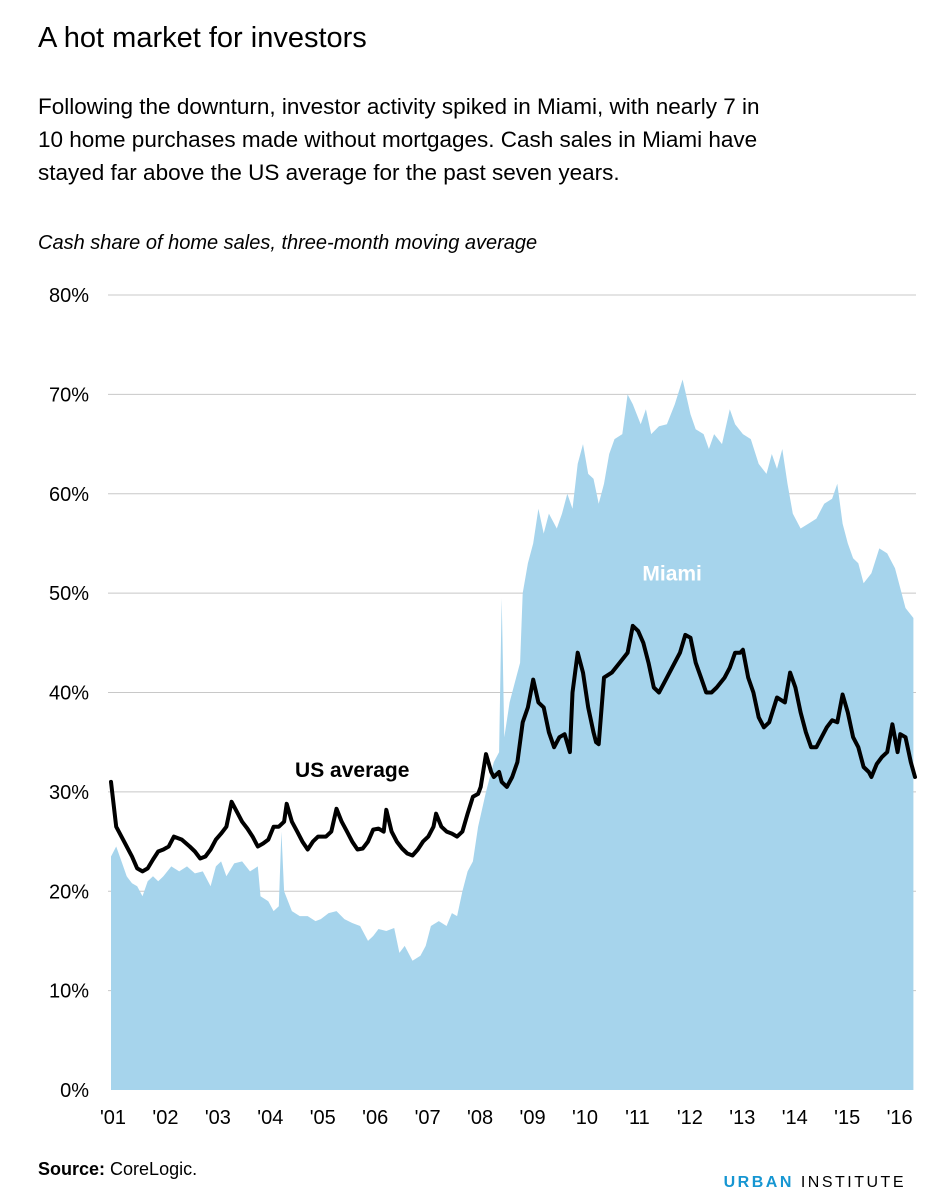 This screenshot has height=1201, width=950. Describe the element at coordinates (847, 1118) in the screenshot. I see `x-tick-label: '15` at that location.